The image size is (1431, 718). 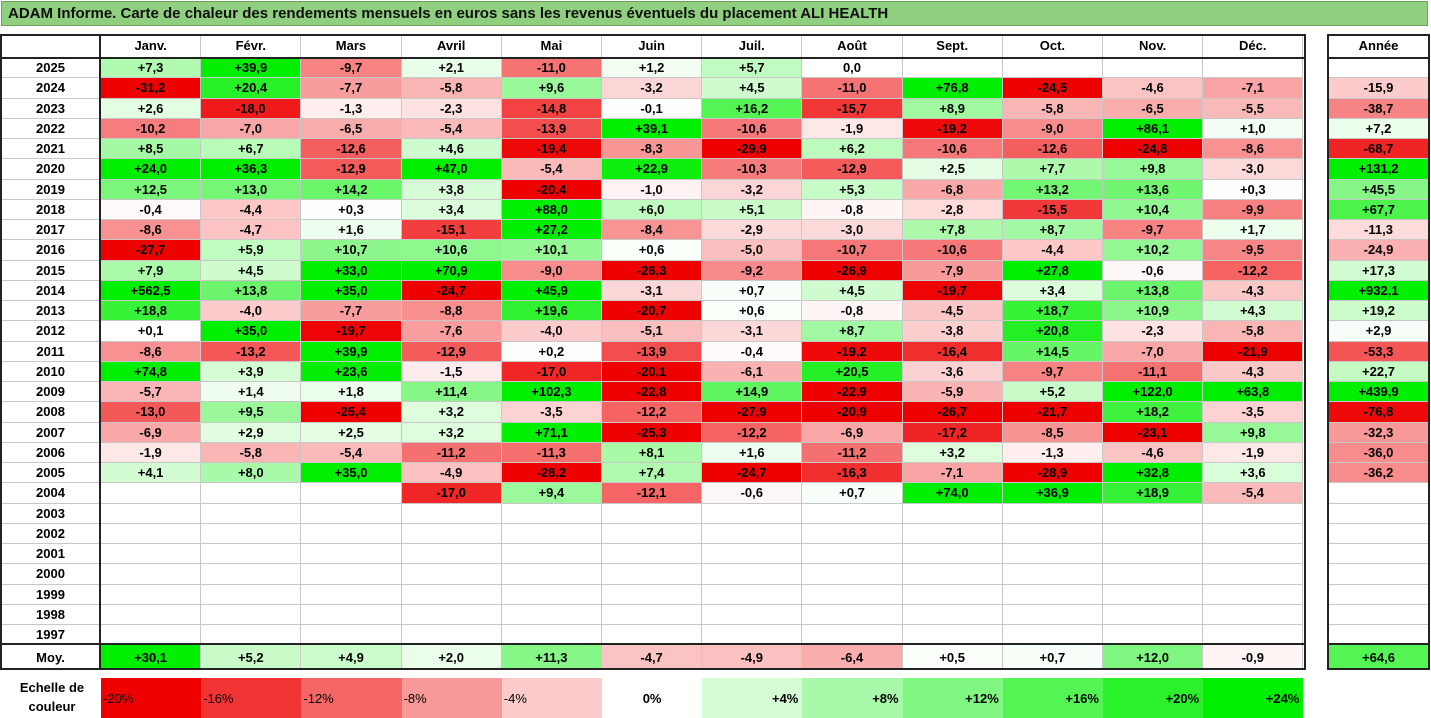 I want to click on heatmap-cell: +36,9, so click(x=1052, y=493).